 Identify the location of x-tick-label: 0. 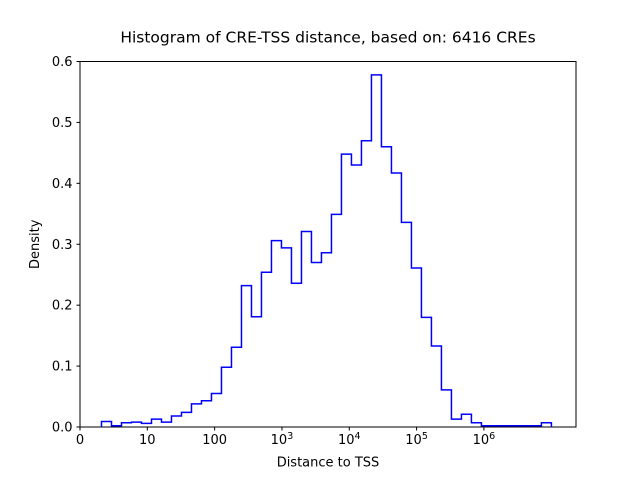
(80, 440).